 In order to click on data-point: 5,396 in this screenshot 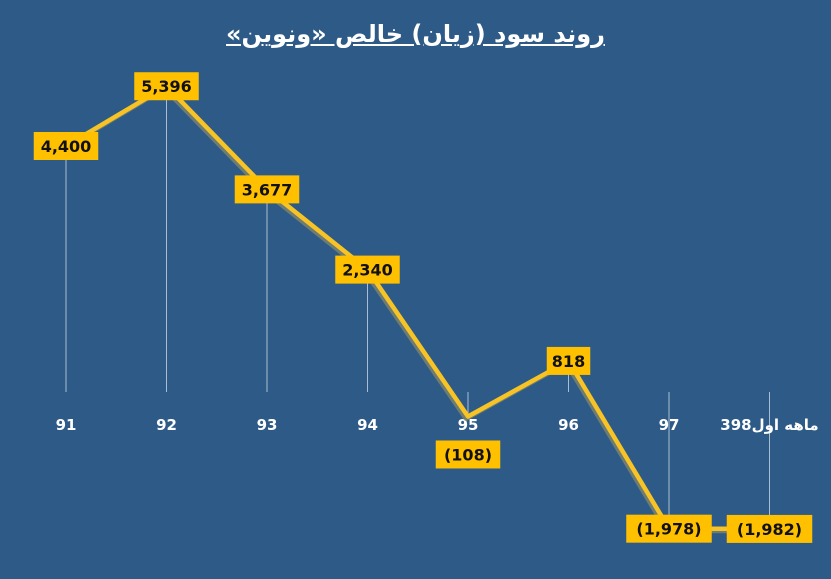, I will do `click(166, 86)`.